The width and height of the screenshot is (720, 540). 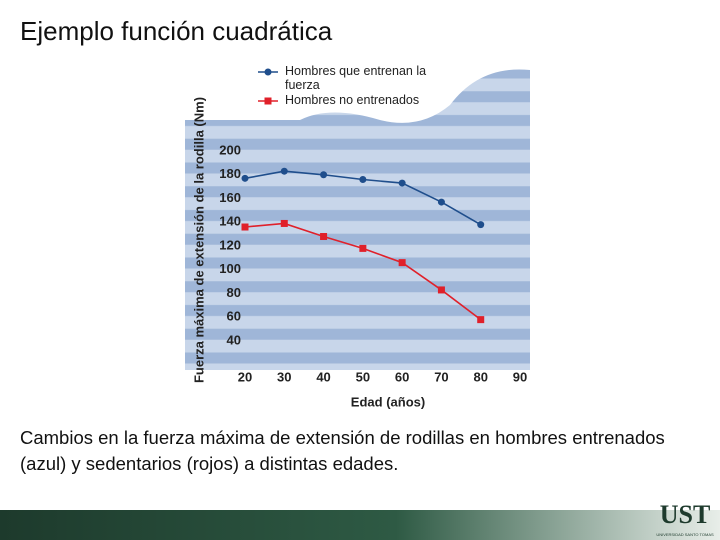 I want to click on x-tick-label: 70, so click(x=441, y=376).